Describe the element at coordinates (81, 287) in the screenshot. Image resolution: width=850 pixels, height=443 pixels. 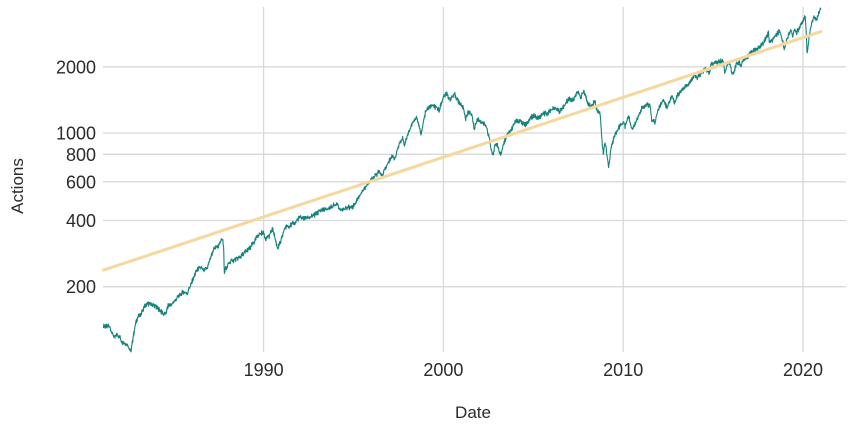
I see `y-tick-label: 200` at that location.